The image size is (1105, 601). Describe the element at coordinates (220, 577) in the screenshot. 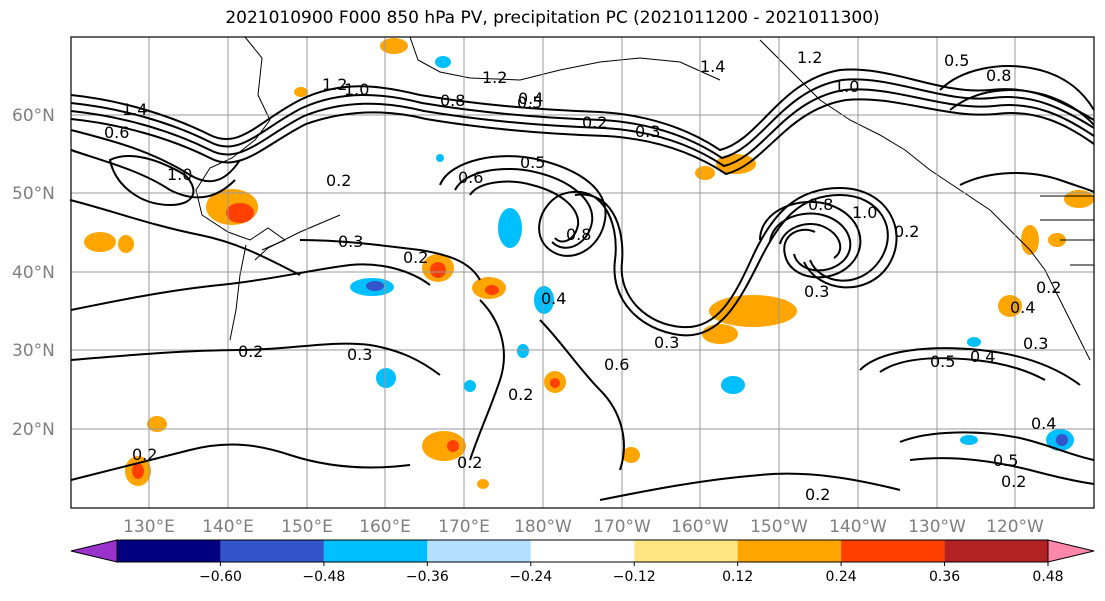

I see `colorbar-tick-label: −0.60` at that location.